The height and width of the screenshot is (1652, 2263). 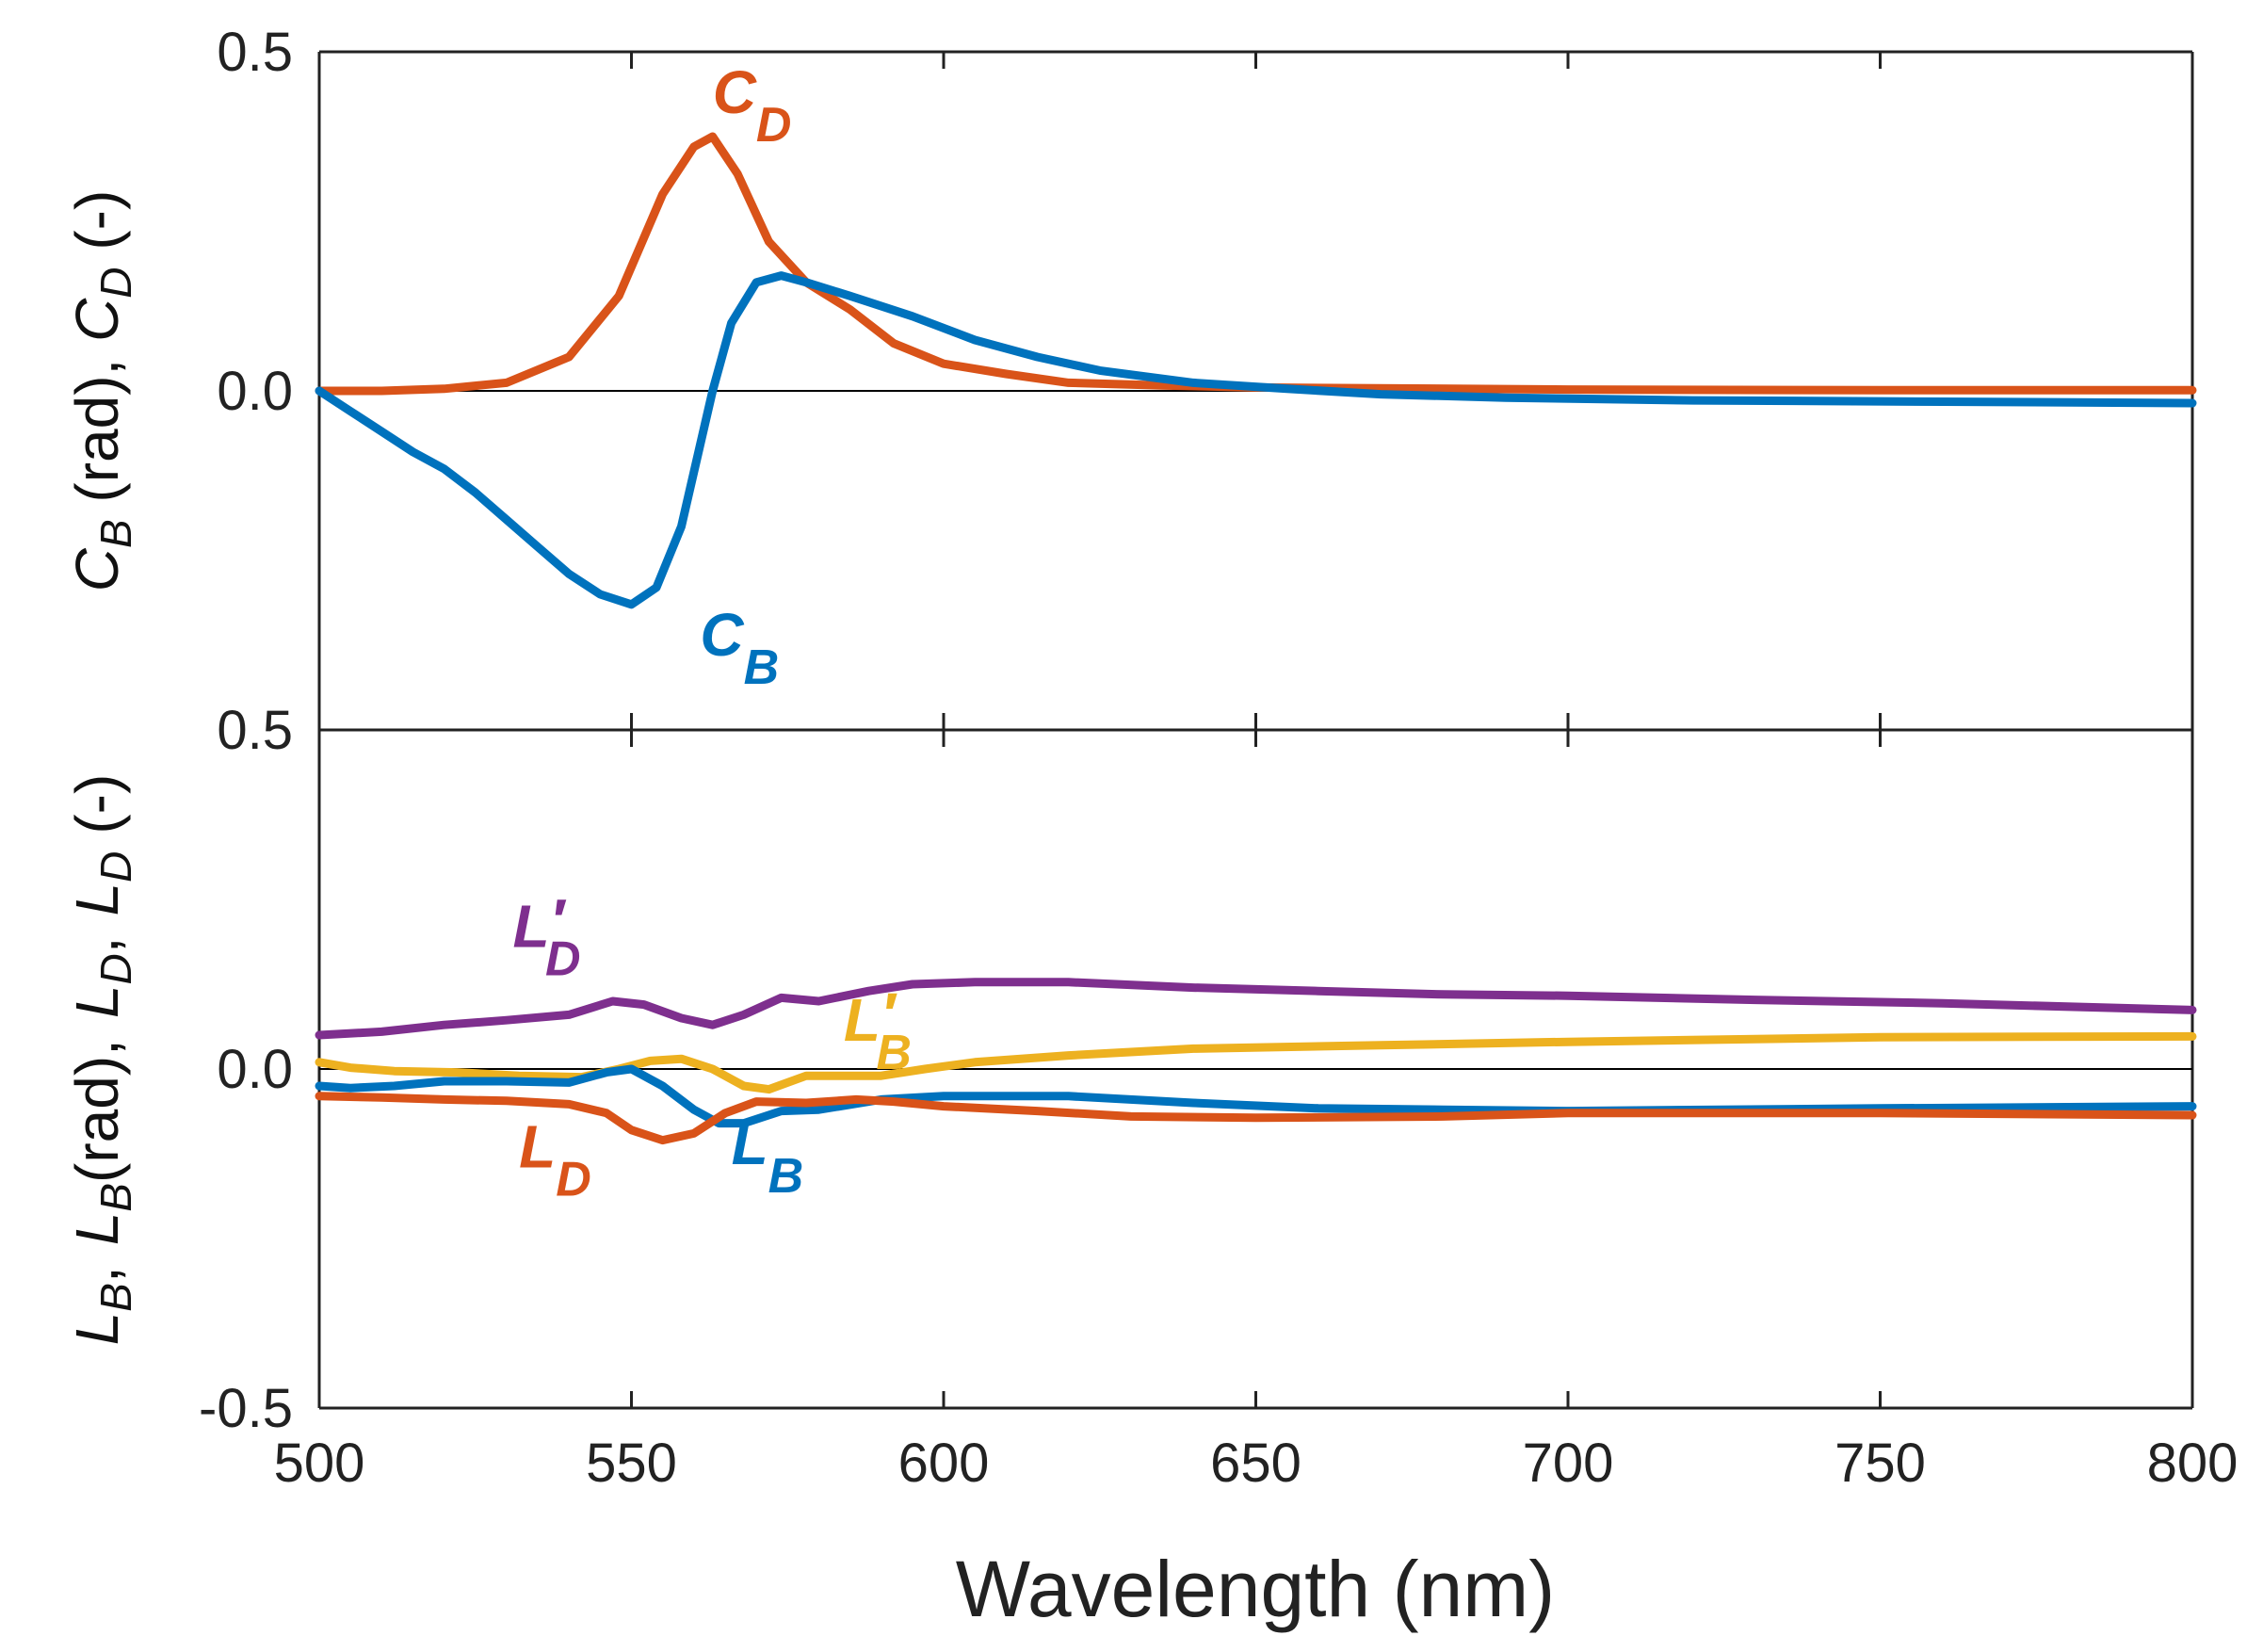 I want to click on ylabel-lprime-b-main: L, so click(x=97, y=1229).